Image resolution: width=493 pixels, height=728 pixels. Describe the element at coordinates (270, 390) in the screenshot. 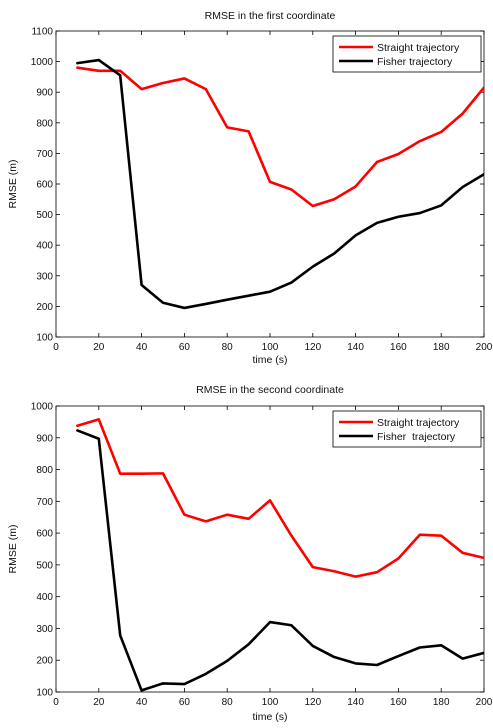

I see `chart-title: RMSE in the second coordinate` at that location.